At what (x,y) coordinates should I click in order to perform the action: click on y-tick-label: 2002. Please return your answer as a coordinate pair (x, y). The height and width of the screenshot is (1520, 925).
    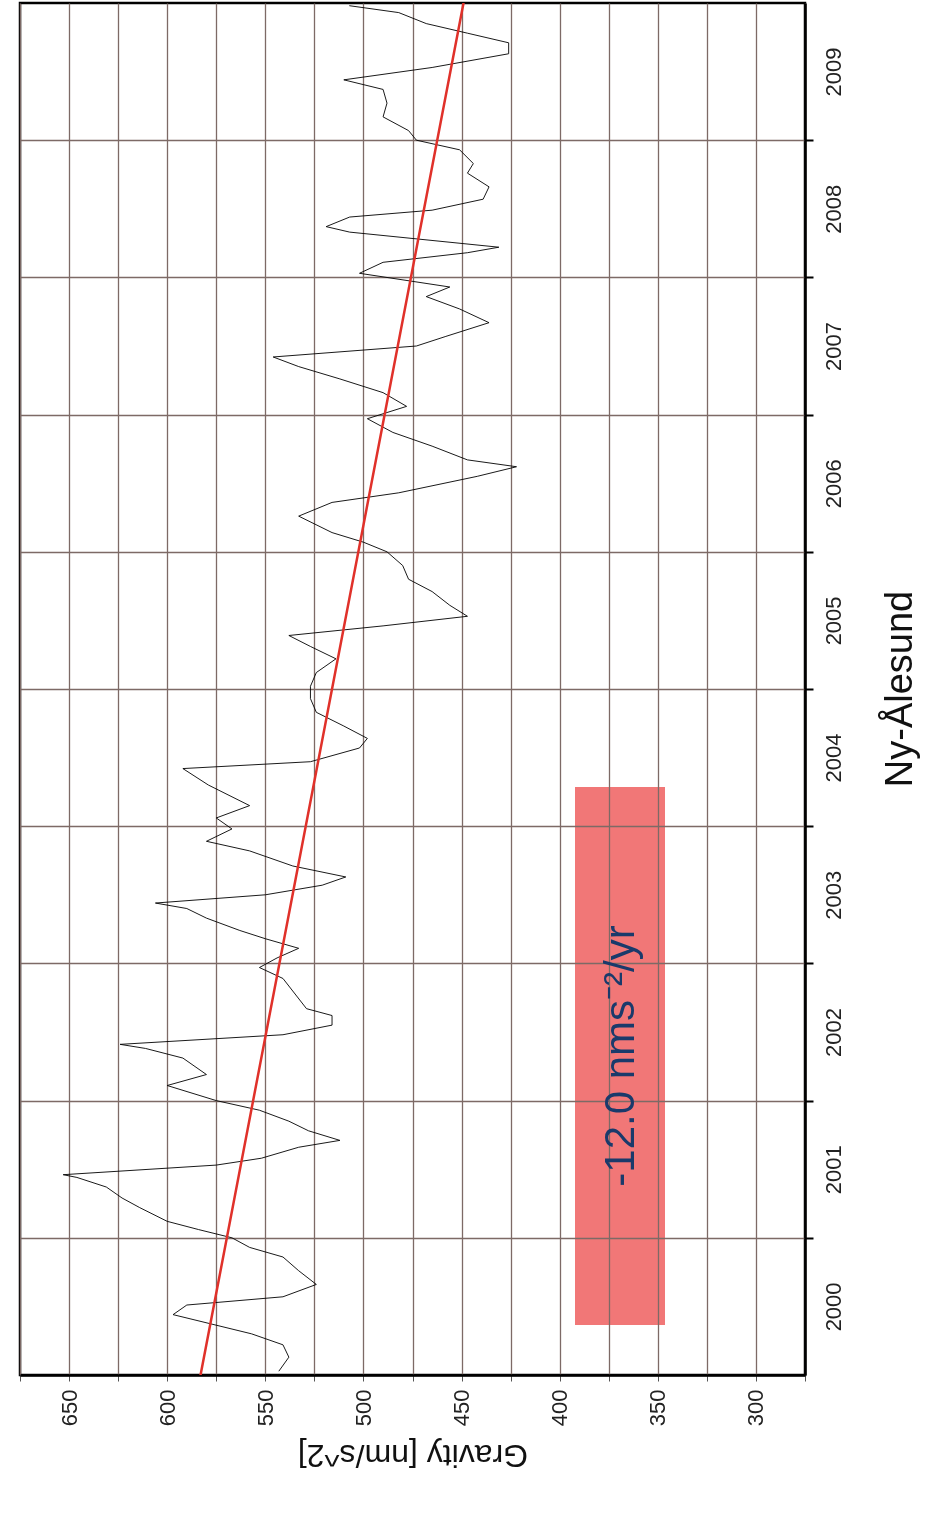
    Looking at the image, I should click on (833, 1032).